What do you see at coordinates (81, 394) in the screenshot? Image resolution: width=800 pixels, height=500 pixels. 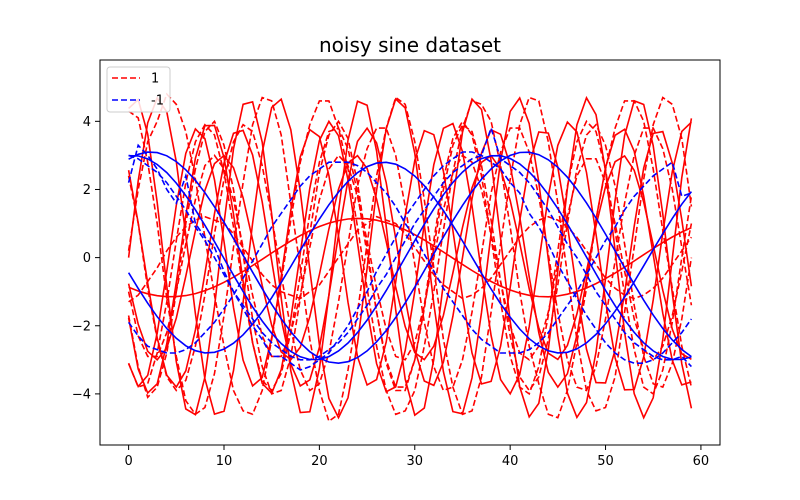 I see `y-tick-label: −4` at bounding box center [81, 394].